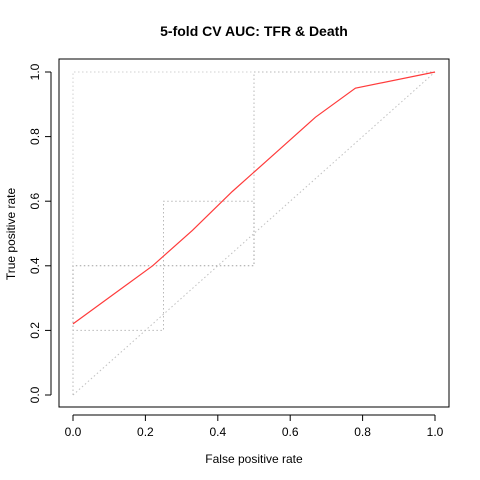 Image resolution: width=480 pixels, height=480 pixels. I want to click on chart-title: 5-fold CV AUC: TFR & Death, so click(254, 31).